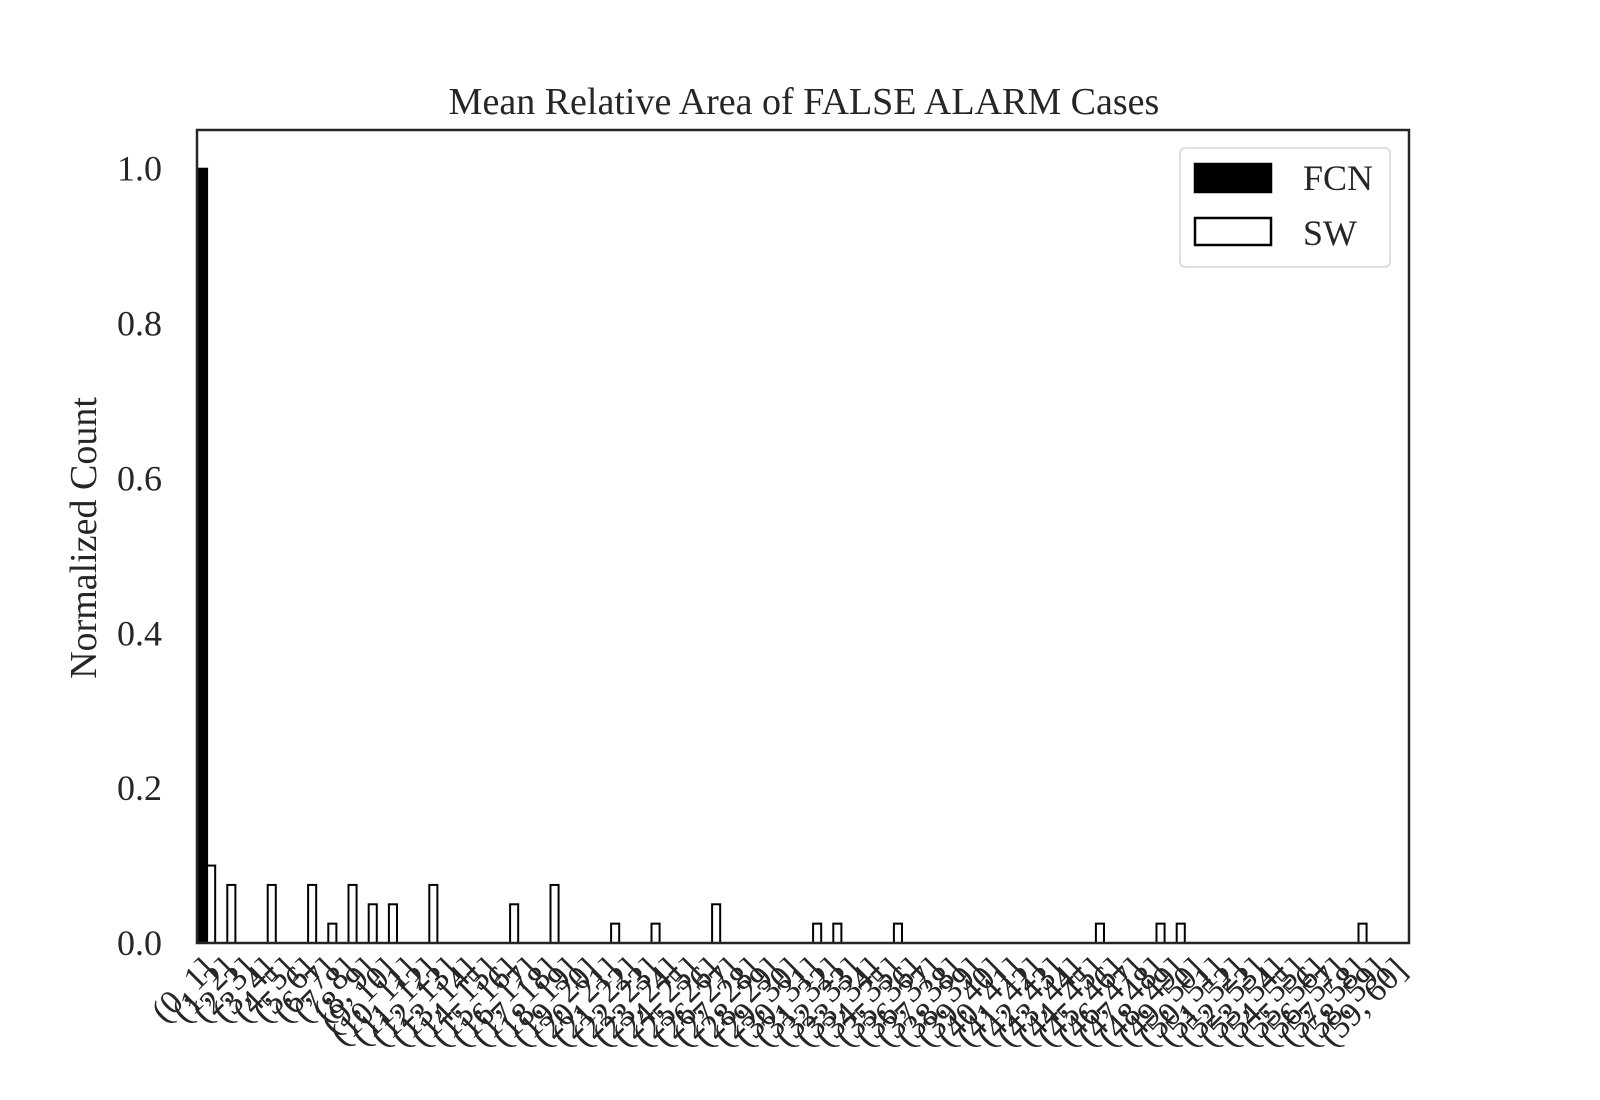 This screenshot has height=1100, width=1600. What do you see at coordinates (139, 633) in the screenshot?
I see `y-tick-label-2: 0.4` at bounding box center [139, 633].